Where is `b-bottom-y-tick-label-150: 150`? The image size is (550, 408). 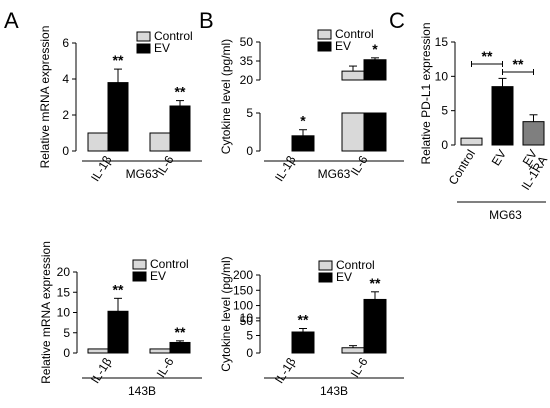
b-bottom-y-tick-label-150: 150 is located at coordinates (243, 290).